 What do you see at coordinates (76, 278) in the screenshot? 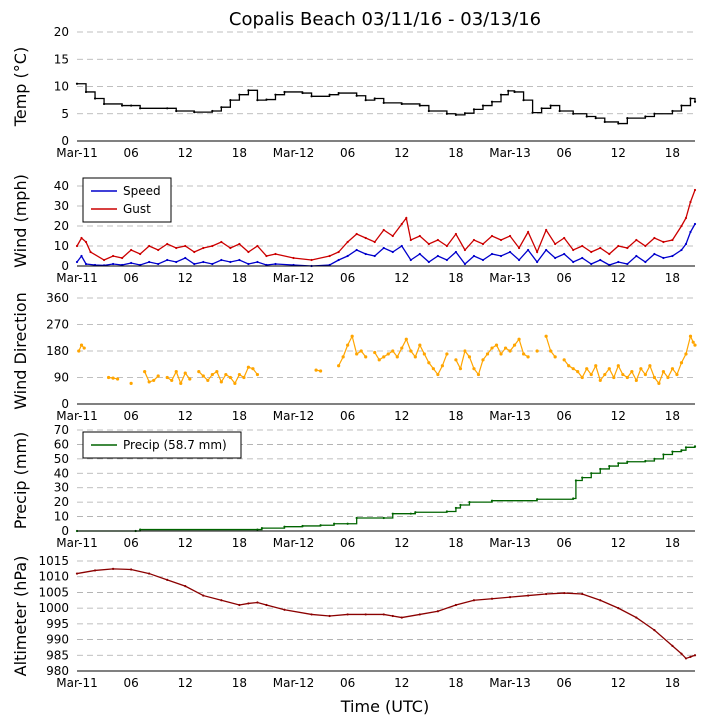
I see `x-tick-label-wind: Mar-11` at bounding box center [76, 278].